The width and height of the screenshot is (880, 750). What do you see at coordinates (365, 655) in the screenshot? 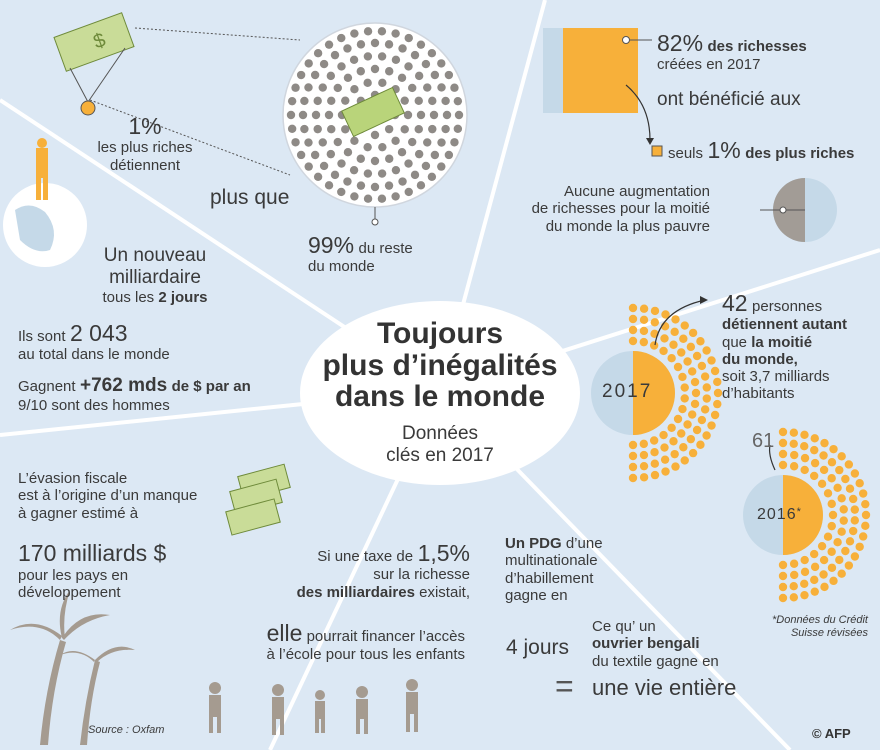
I see `q6-l5: à l’école pour tous les enfants` at bounding box center [365, 655].